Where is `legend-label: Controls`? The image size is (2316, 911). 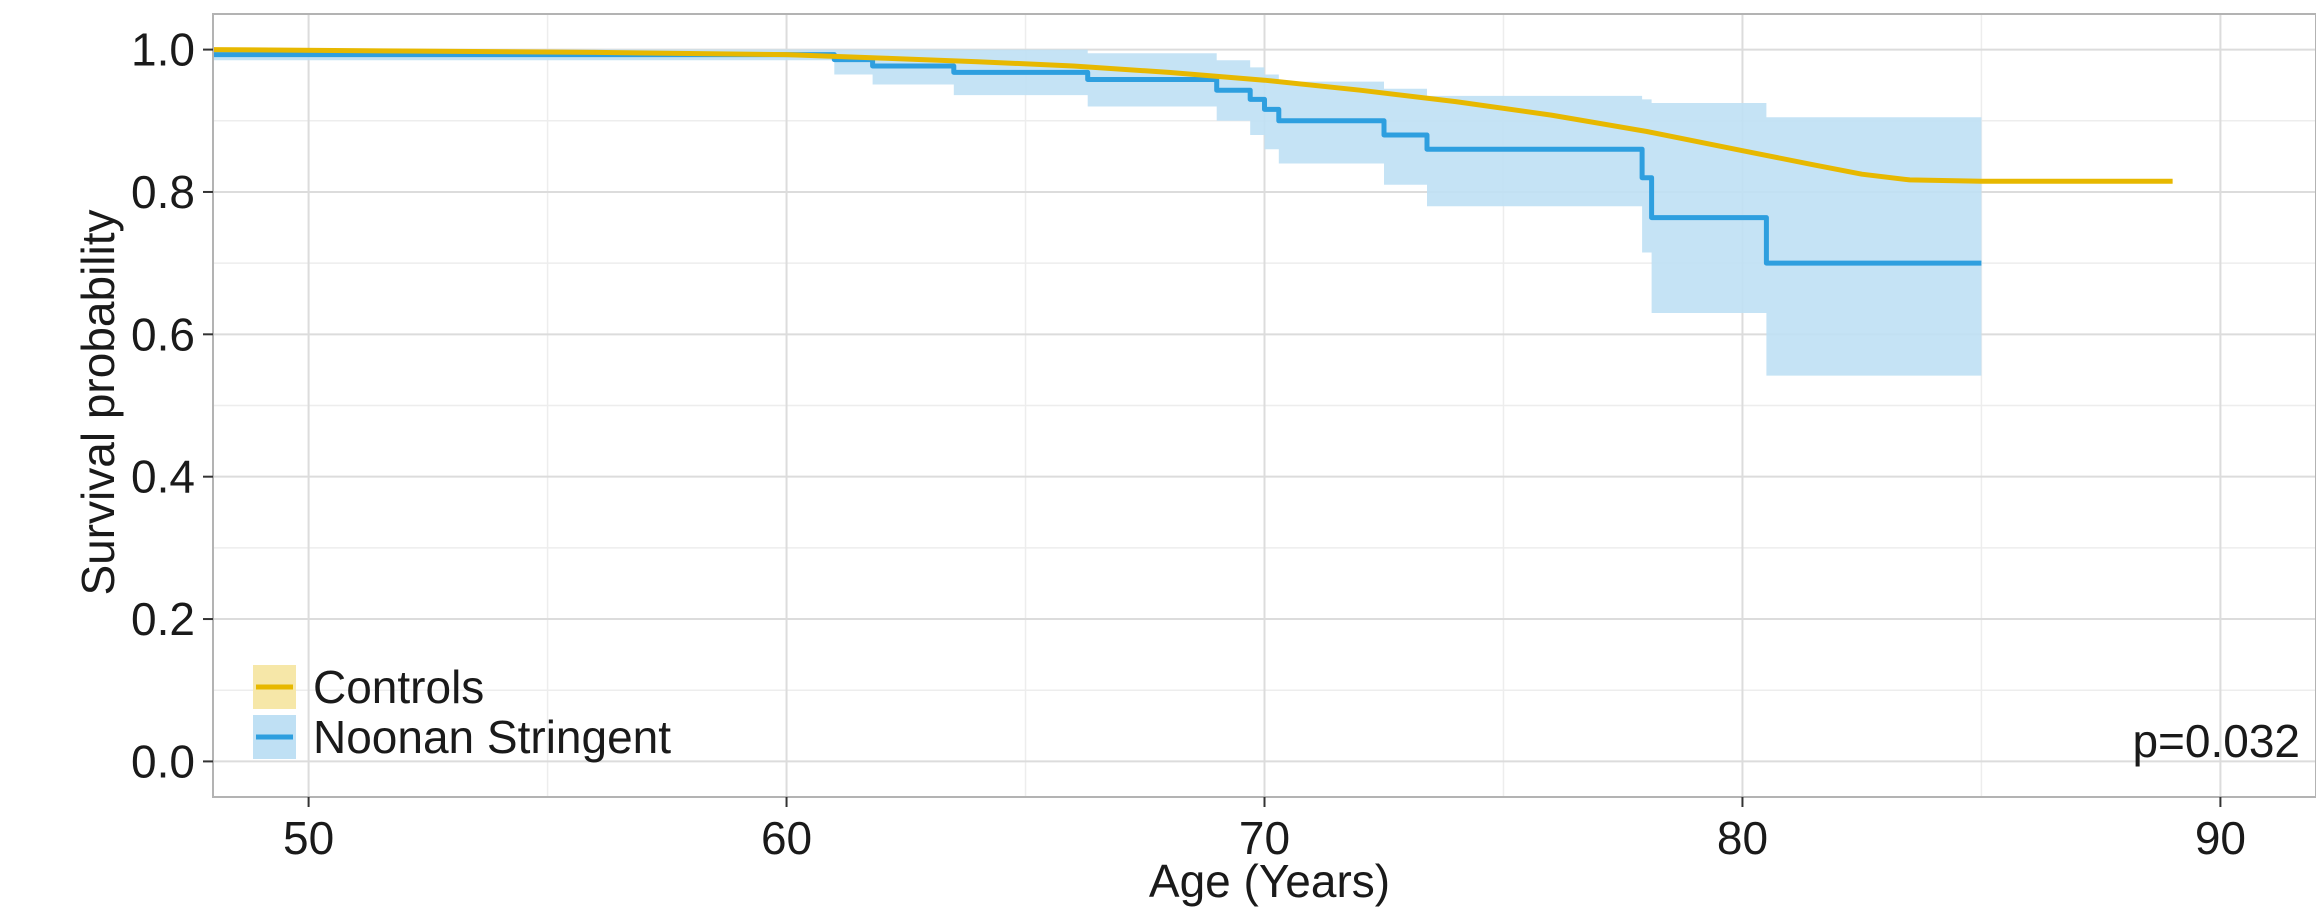
legend-label: Controls is located at coordinates (398, 687).